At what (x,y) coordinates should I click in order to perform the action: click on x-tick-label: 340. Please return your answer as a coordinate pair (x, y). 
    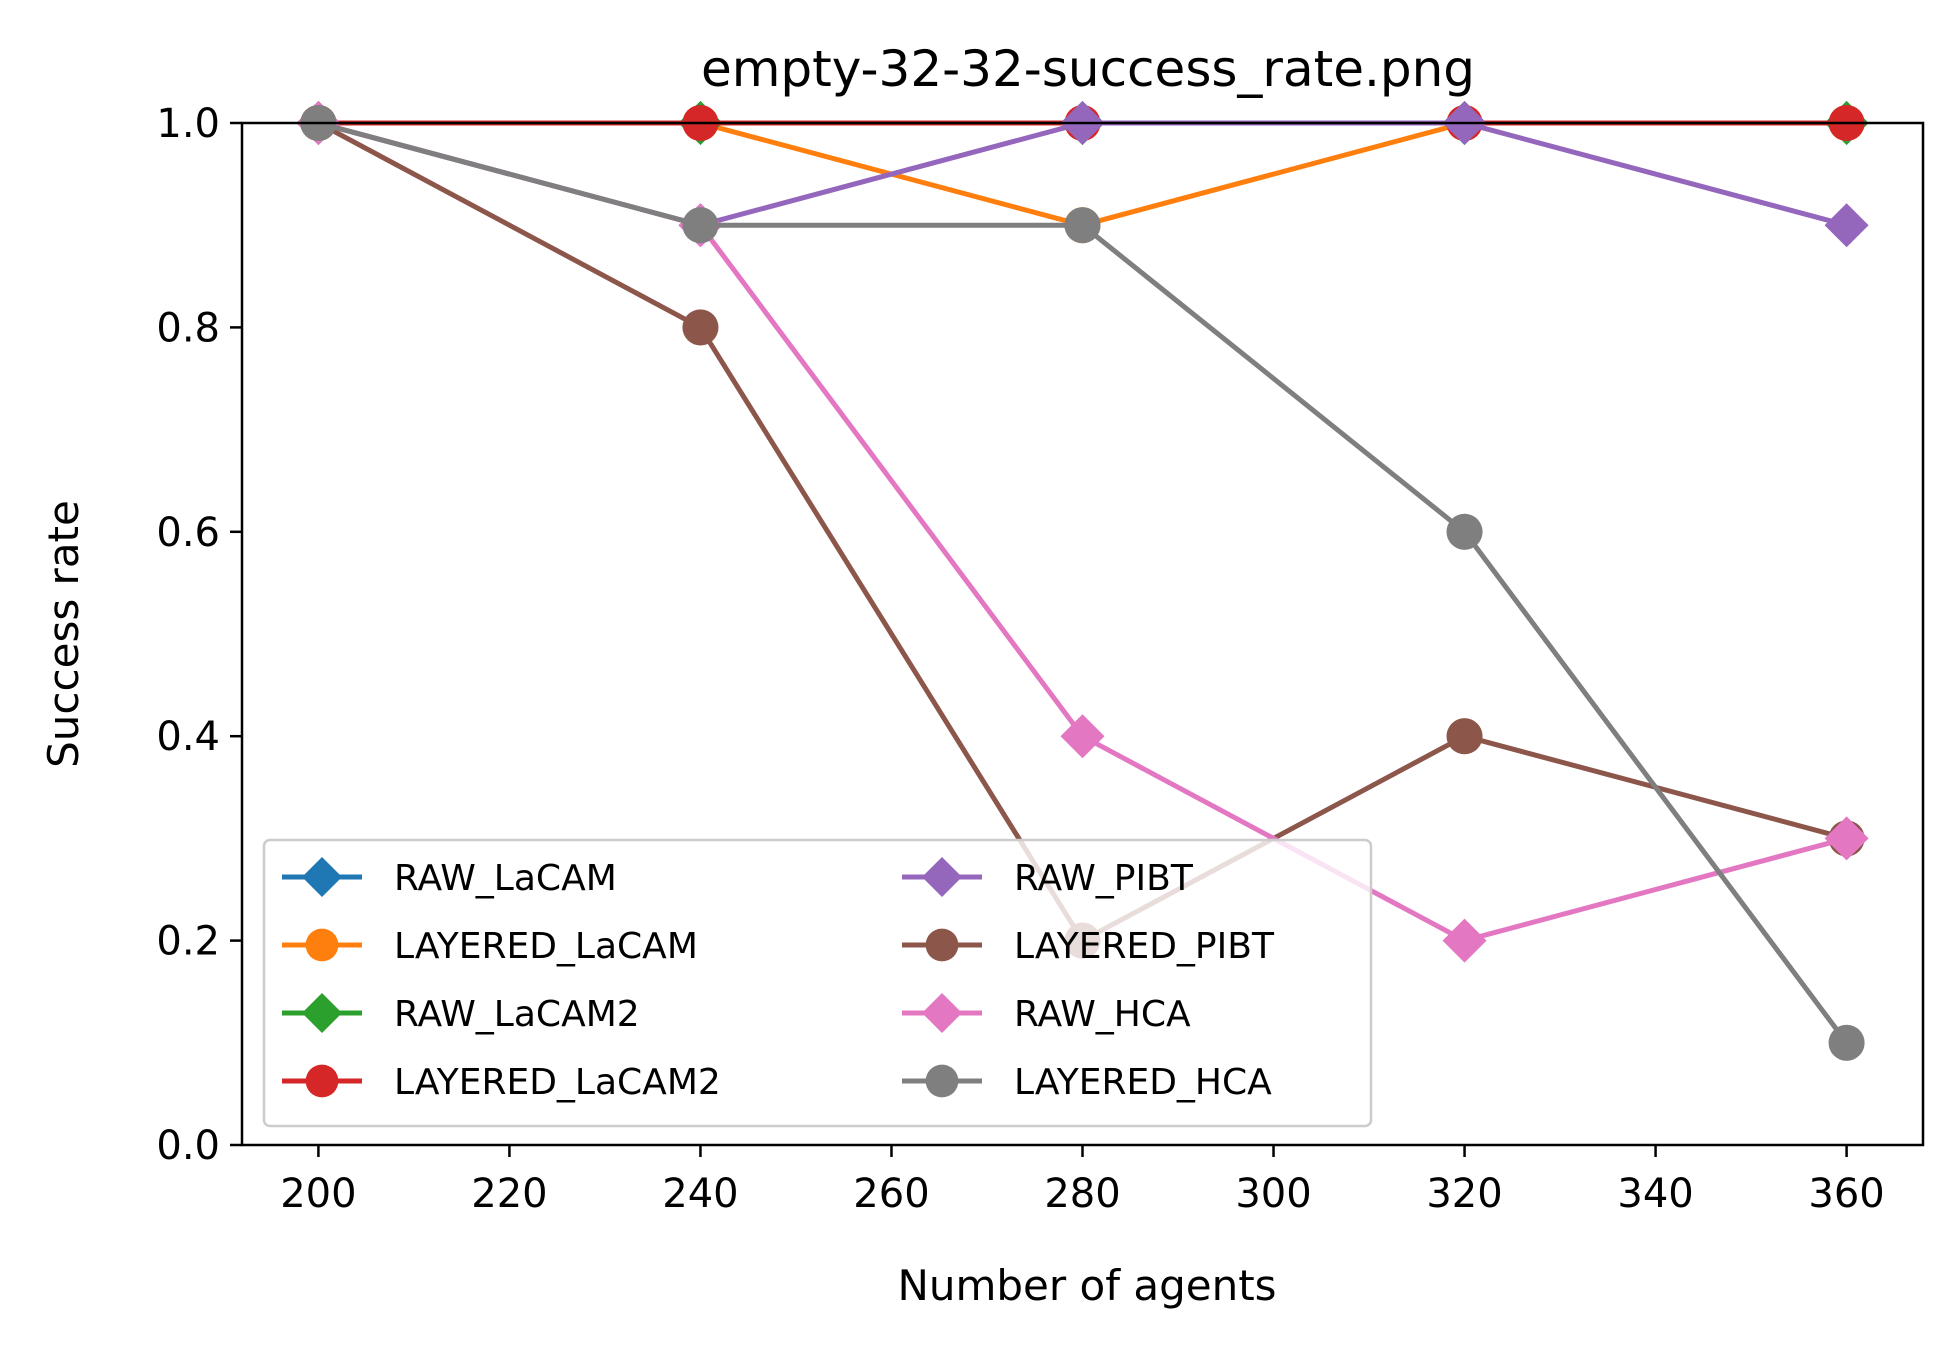
    Looking at the image, I should click on (1655, 1194).